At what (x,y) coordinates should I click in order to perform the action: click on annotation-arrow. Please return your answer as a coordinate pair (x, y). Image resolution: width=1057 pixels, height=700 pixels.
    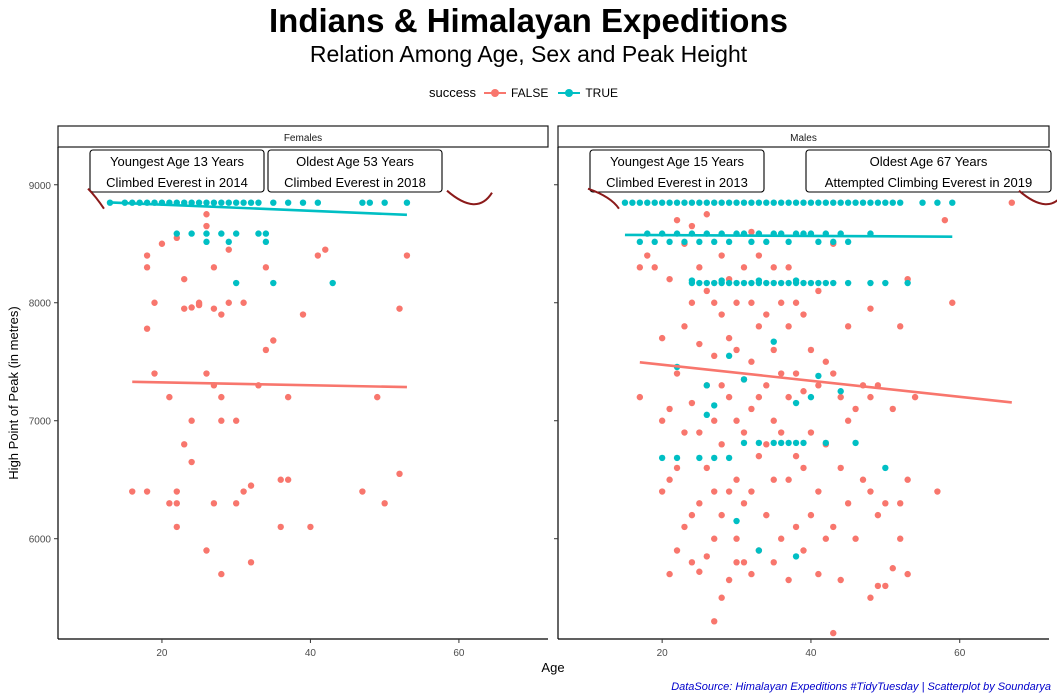
    Looking at the image, I should click on (603, 198).